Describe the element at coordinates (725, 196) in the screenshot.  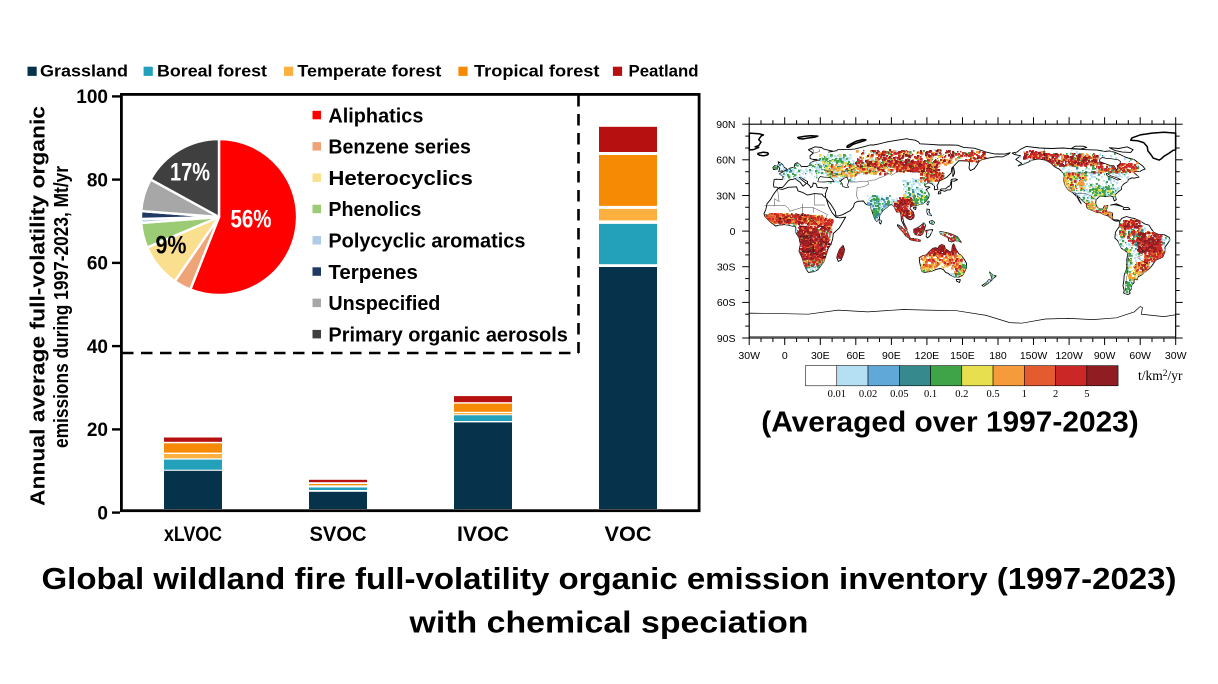
I see `svg-text: 30N` at that location.